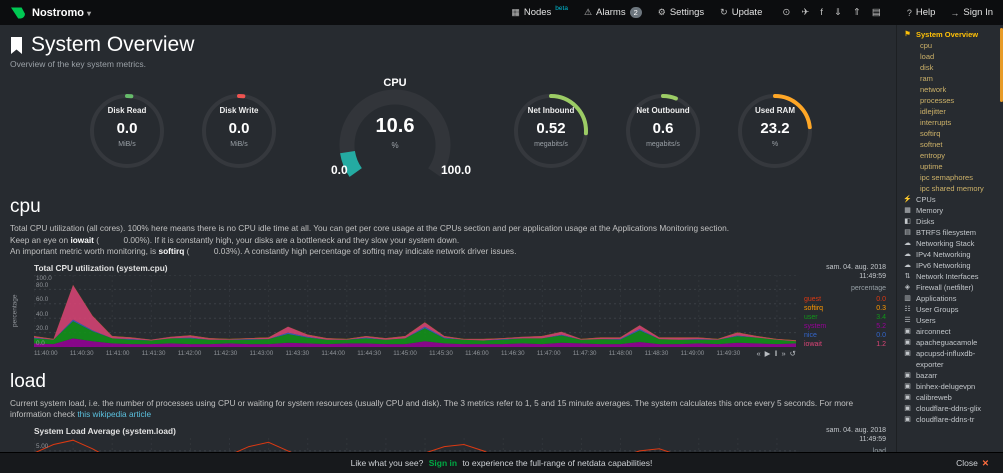  Describe the element at coordinates (548, 353) in the screenshot. I see `x-tick: 11:47:00` at that location.